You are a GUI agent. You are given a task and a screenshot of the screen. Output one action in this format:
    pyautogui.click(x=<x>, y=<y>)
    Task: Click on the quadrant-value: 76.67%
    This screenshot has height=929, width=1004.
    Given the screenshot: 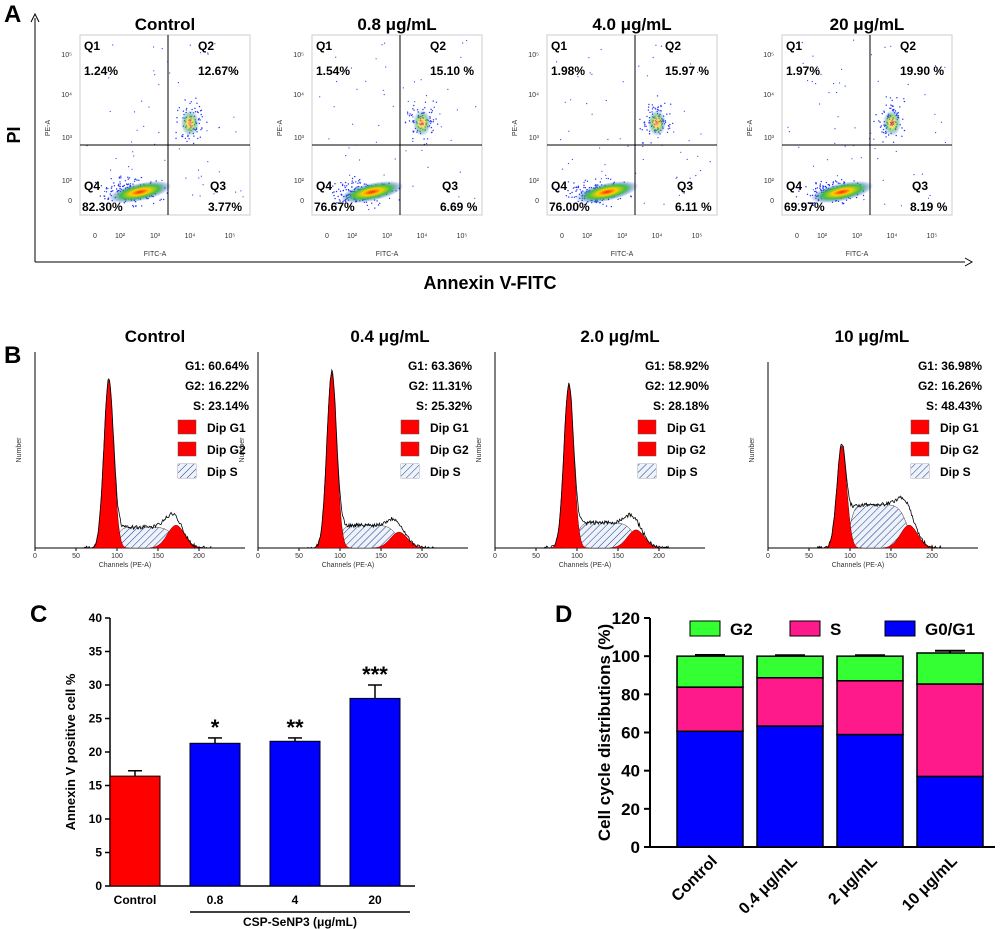 What is the action you would take?
    pyautogui.click(x=334, y=207)
    